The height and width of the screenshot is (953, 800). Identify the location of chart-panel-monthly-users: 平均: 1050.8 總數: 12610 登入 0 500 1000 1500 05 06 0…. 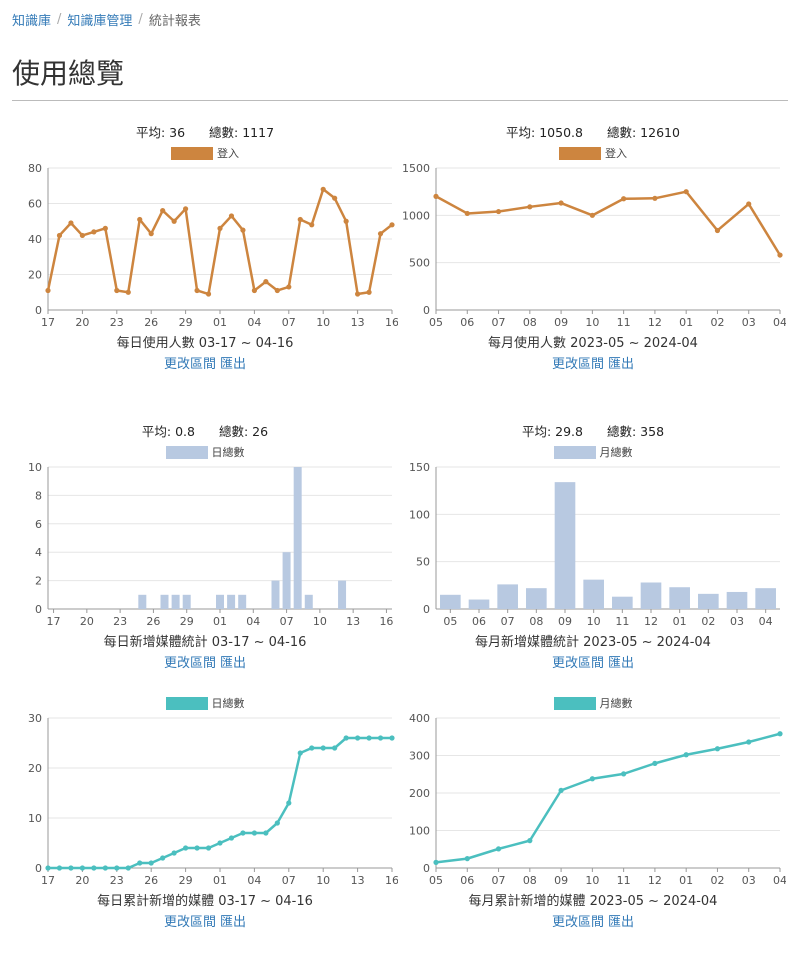
(593, 247).